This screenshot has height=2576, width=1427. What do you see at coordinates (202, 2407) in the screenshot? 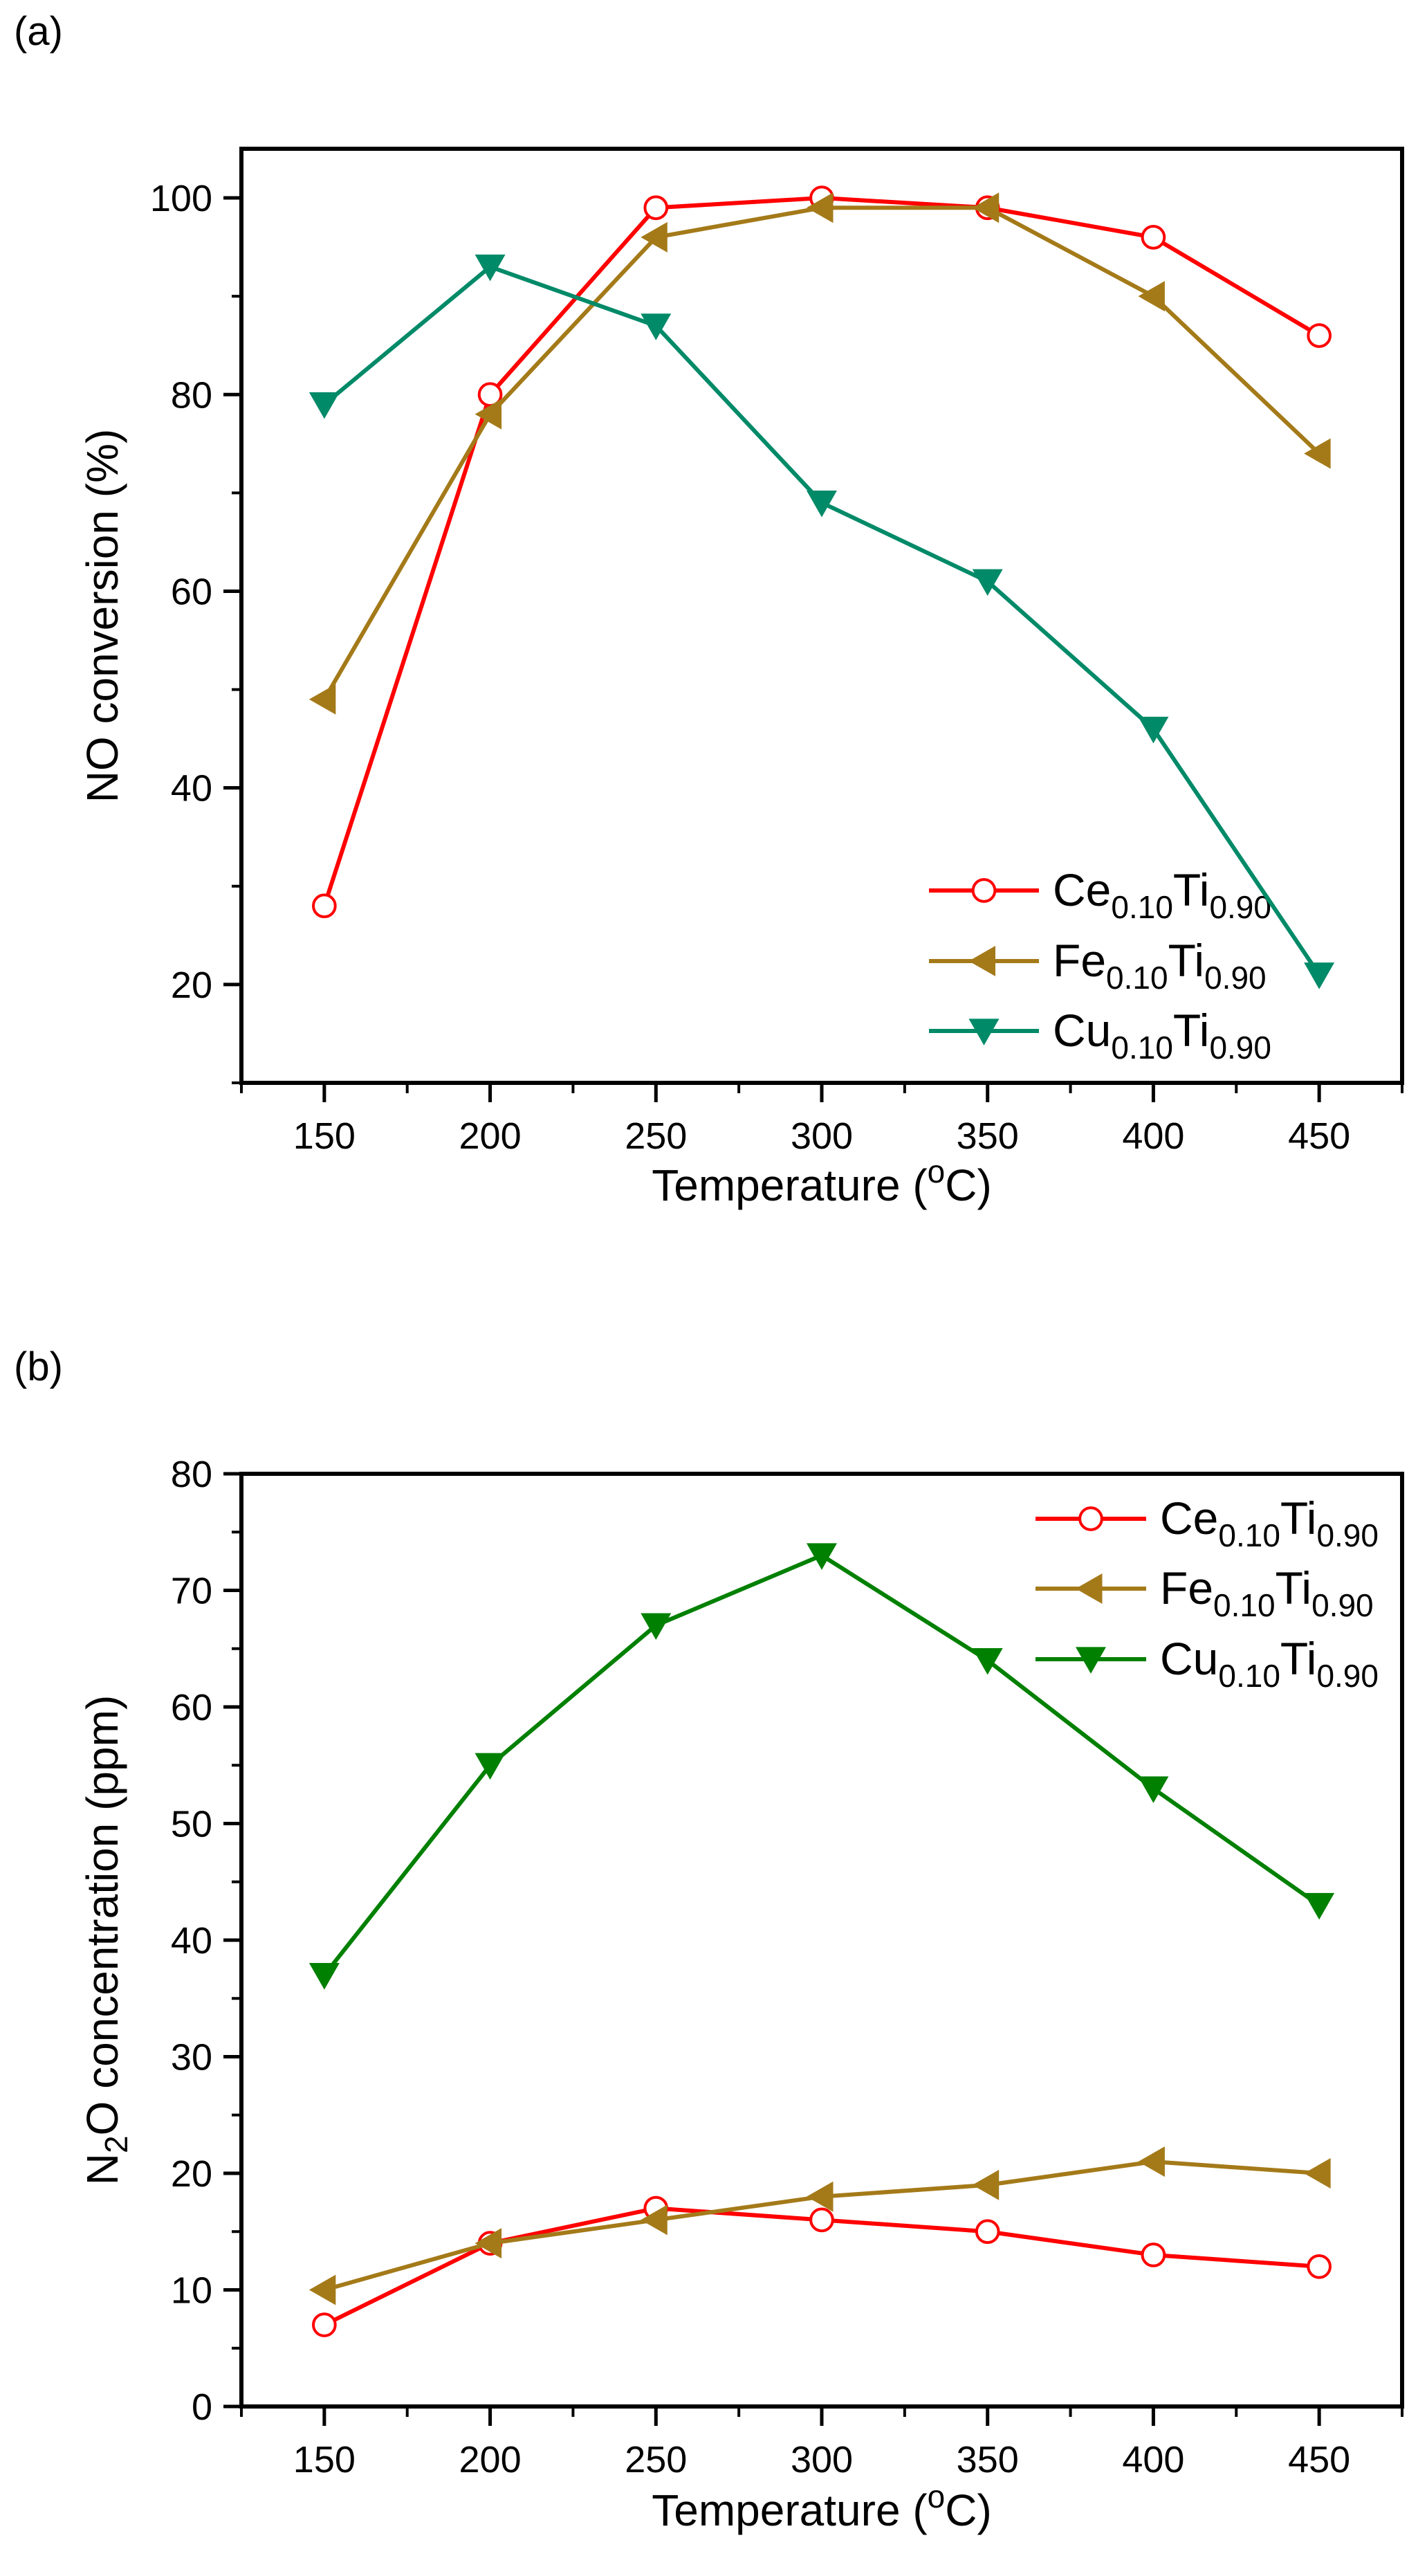
I see `y-tick-label: 0` at bounding box center [202, 2407].